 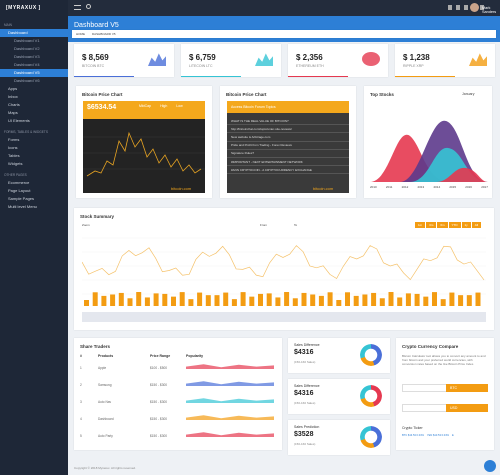 What do you see at coordinates (431, 225) in the screenshot?
I see `range-button: 3m` at bounding box center [431, 225].